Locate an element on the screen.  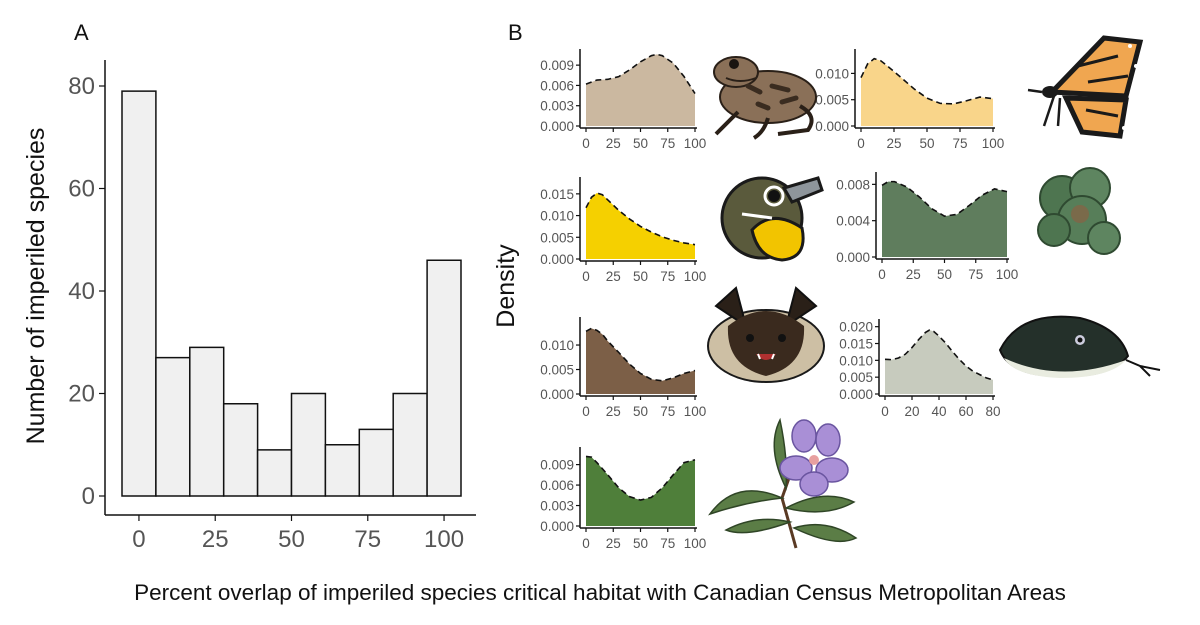
density-y-tick-label: 0.020 is located at coordinates (856, 327).